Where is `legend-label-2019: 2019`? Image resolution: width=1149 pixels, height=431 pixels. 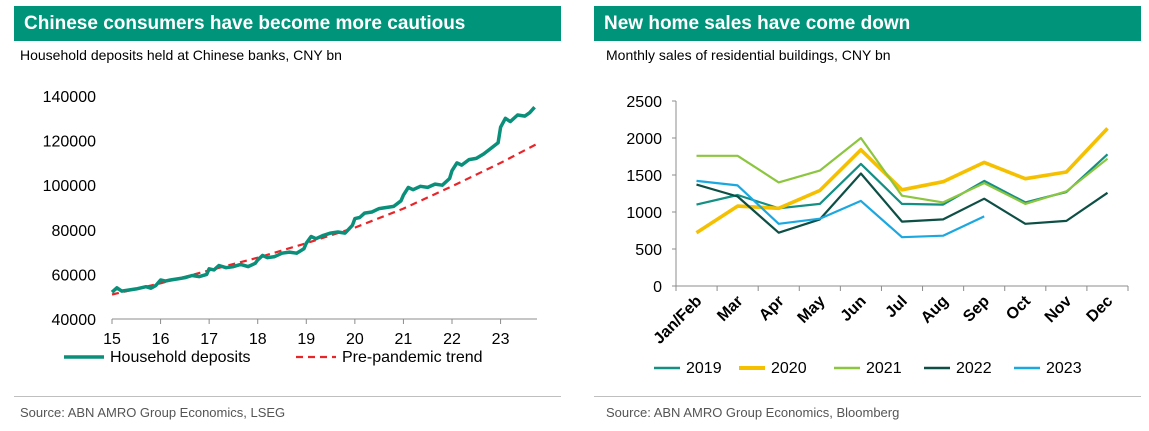
legend-label-2019: 2019 is located at coordinates (704, 368).